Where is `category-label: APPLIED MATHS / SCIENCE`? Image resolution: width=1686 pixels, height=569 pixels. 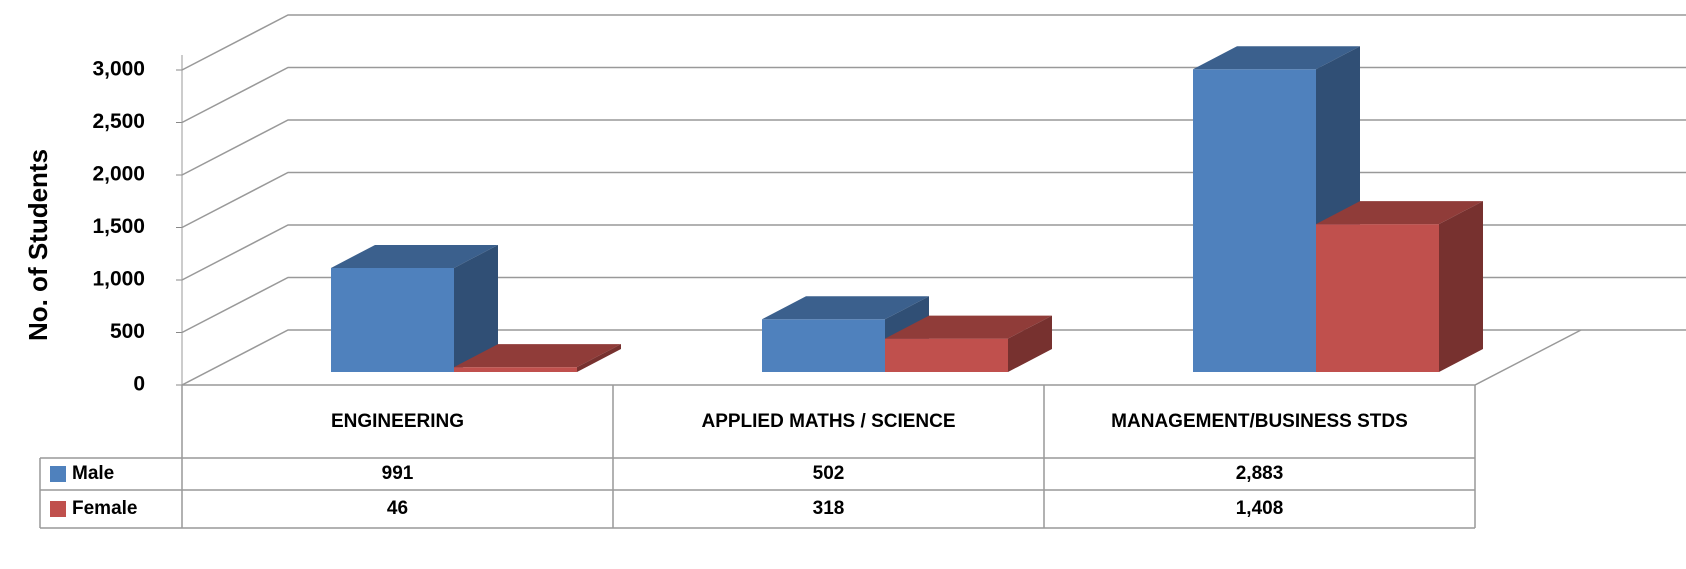
category-label: APPLIED MATHS / SCIENCE is located at coordinates (828, 421).